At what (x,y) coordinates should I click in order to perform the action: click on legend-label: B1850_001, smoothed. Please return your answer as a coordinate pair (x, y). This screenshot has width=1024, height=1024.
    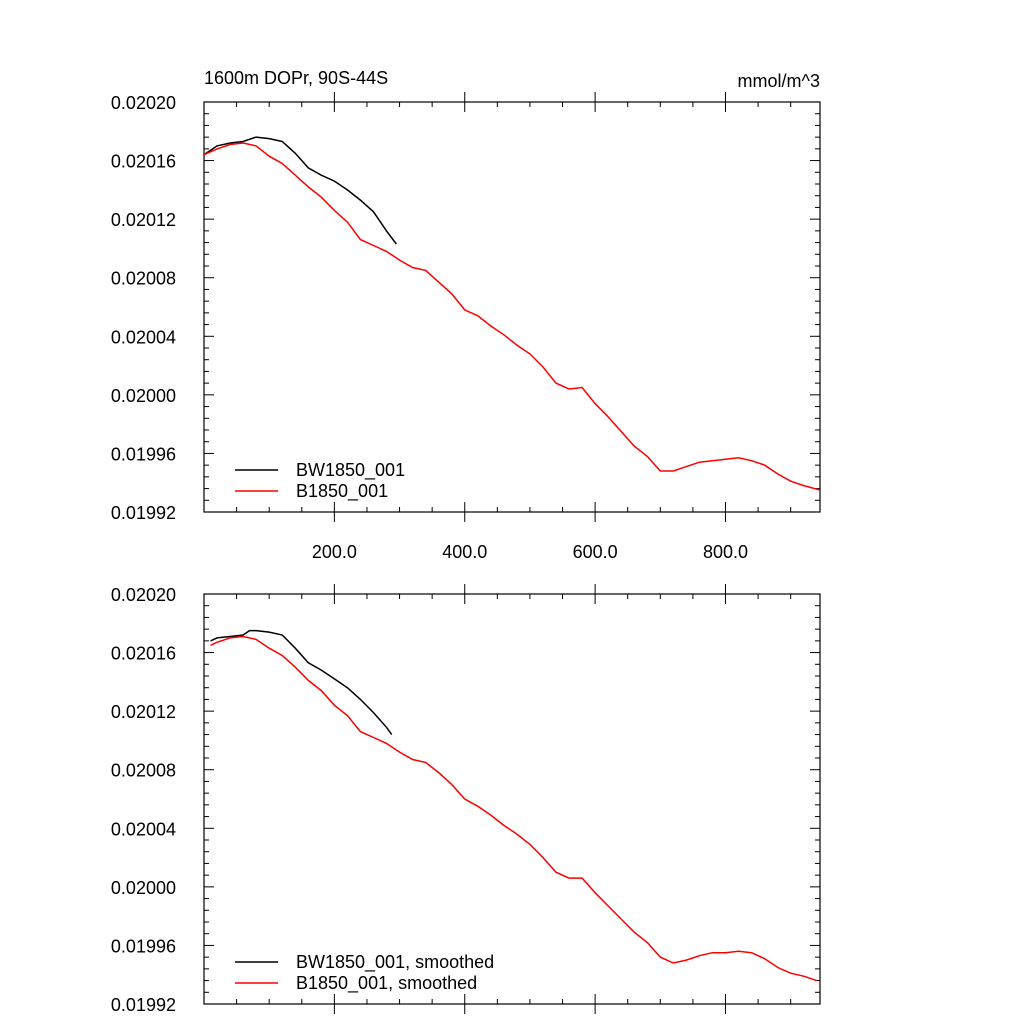
    Looking at the image, I should click on (386, 983).